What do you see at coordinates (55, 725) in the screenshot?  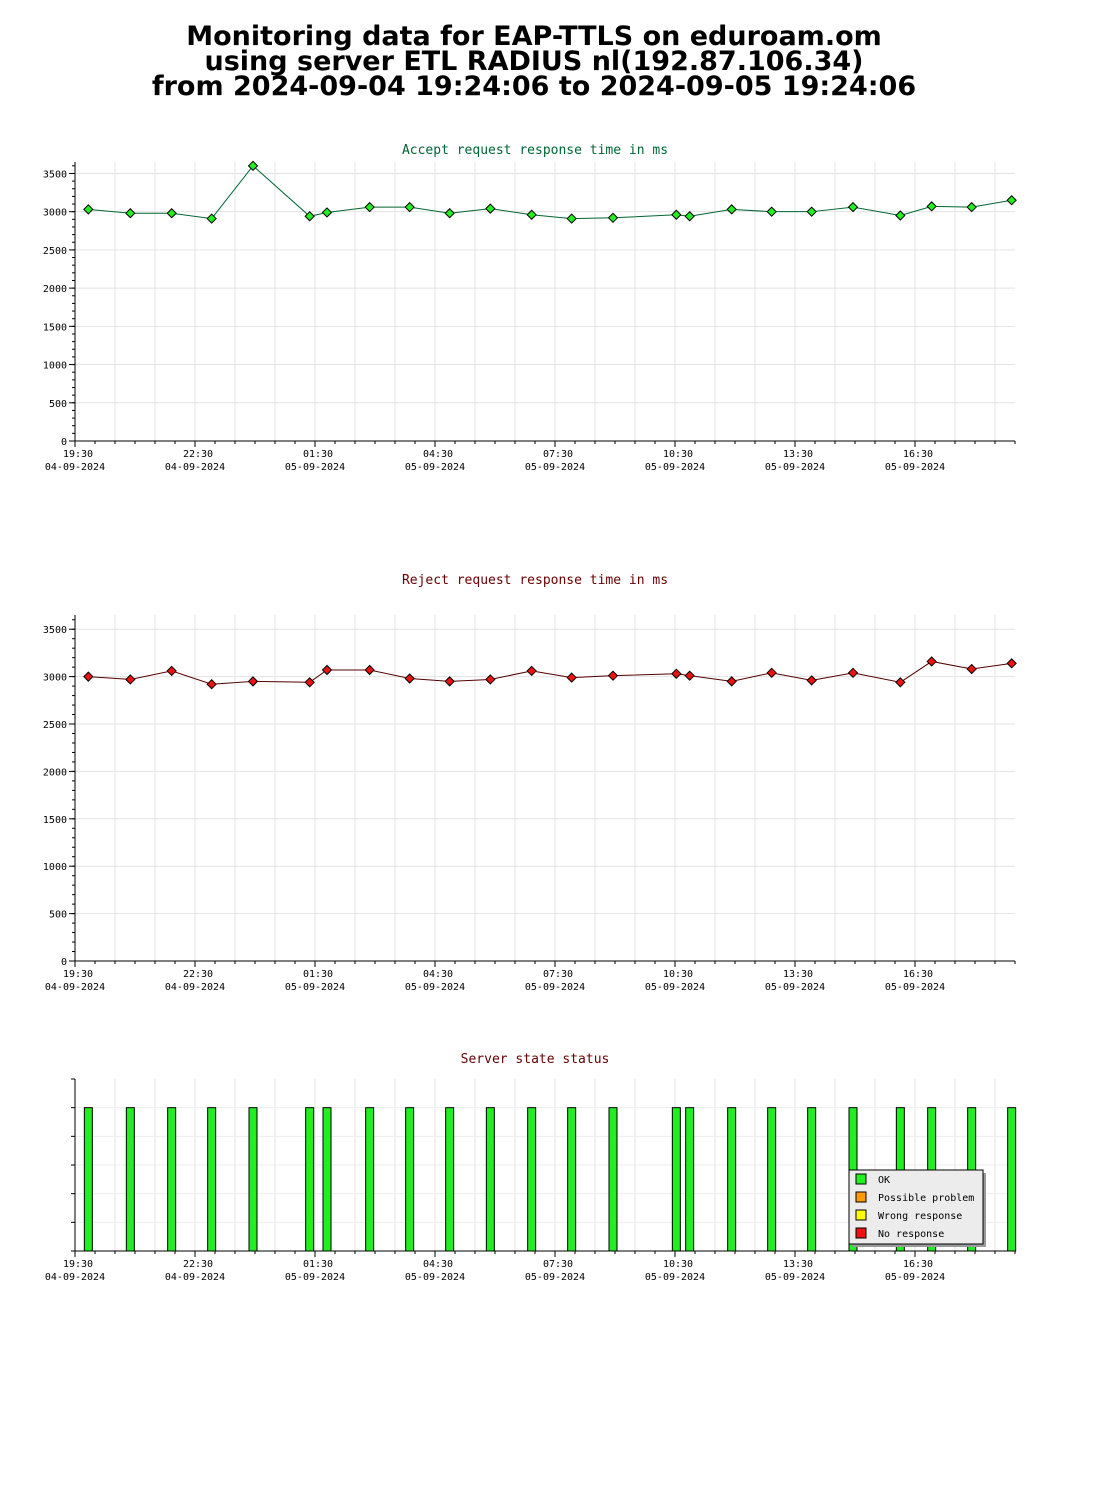 I see `y-tick-label: 2500` at bounding box center [55, 725].